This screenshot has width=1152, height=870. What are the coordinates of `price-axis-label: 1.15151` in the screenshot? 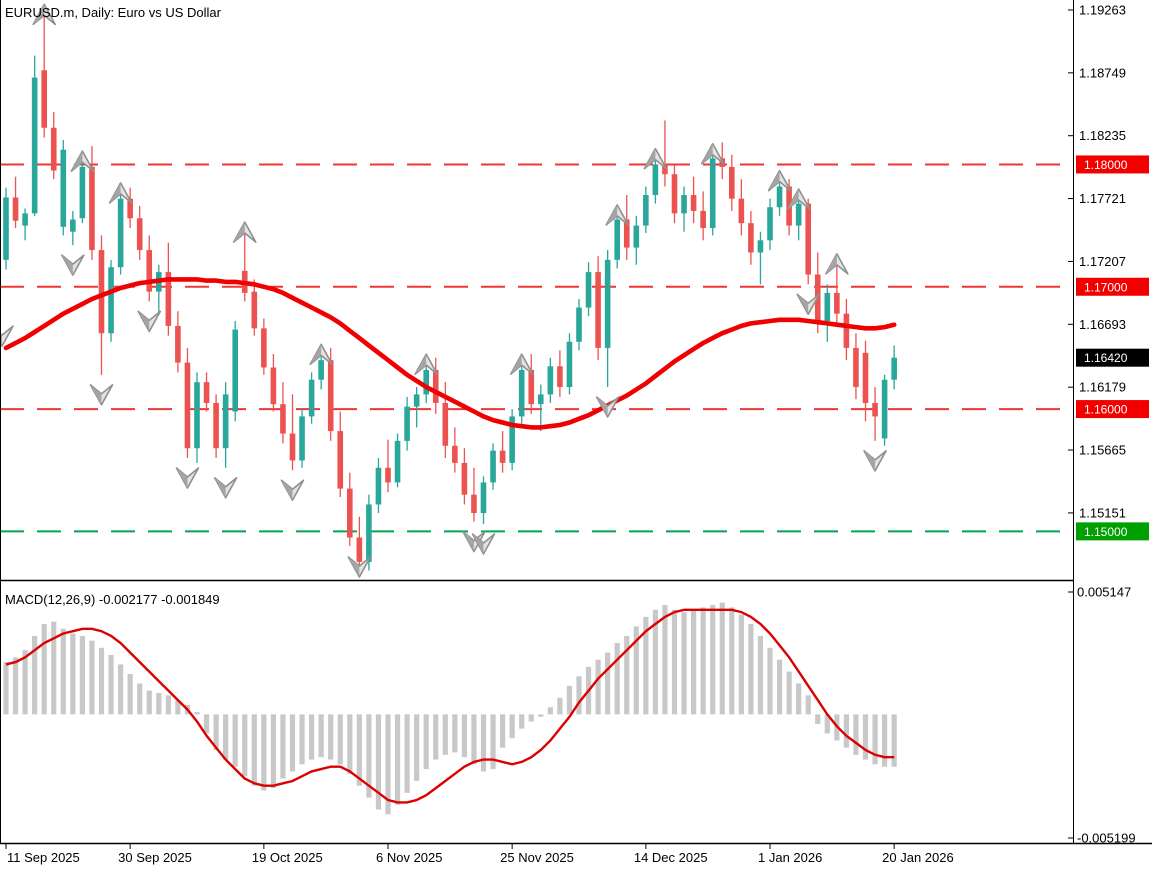 It's located at (1102, 512).